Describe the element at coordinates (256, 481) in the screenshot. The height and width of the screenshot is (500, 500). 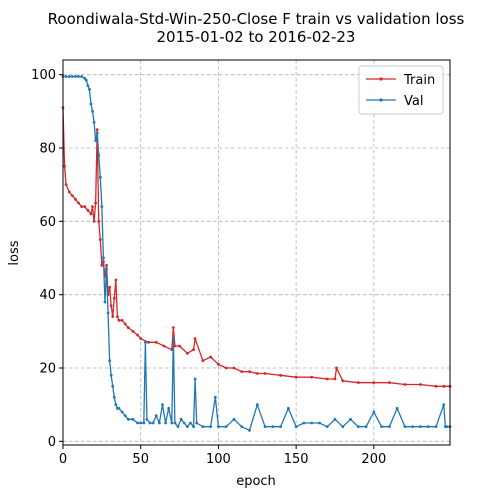
I see `x-axis-label: epoch` at that location.